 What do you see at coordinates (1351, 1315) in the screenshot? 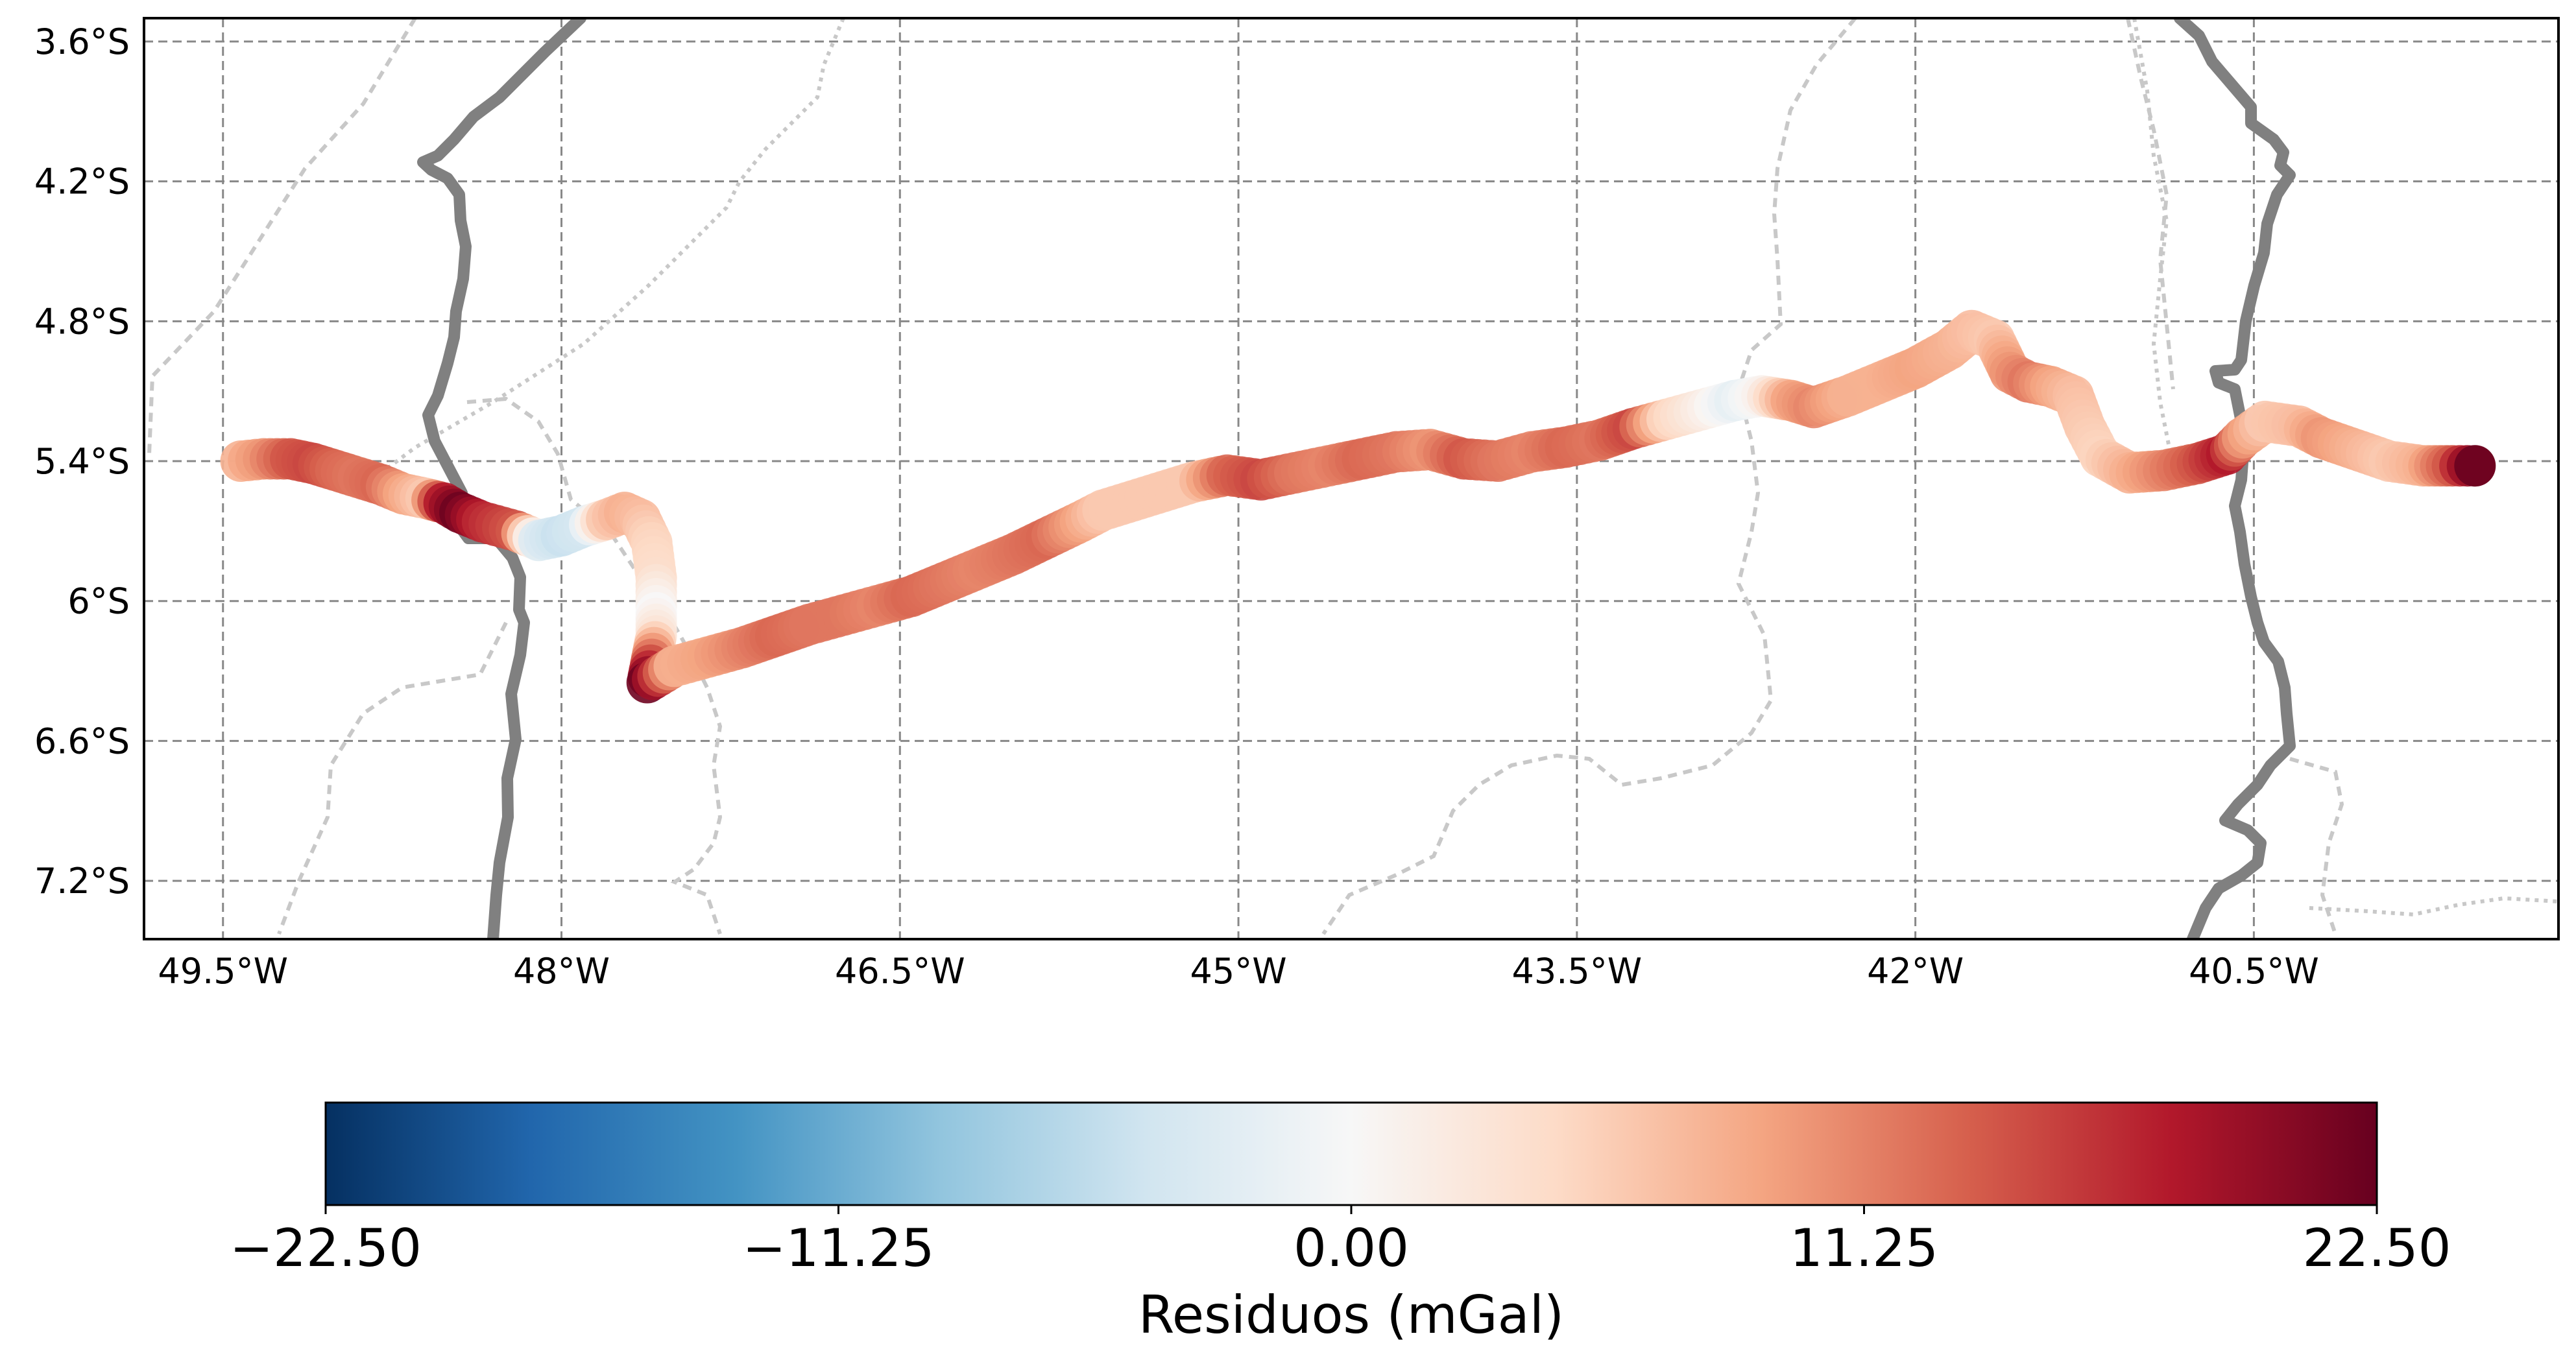
I see `colorbar-label: Residuos (mGal)` at bounding box center [1351, 1315].